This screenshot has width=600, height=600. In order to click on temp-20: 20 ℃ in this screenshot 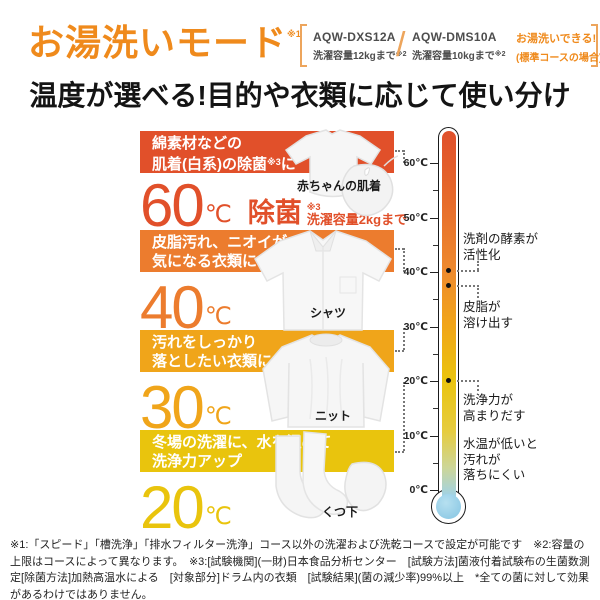, I will do `click(186, 507)`.